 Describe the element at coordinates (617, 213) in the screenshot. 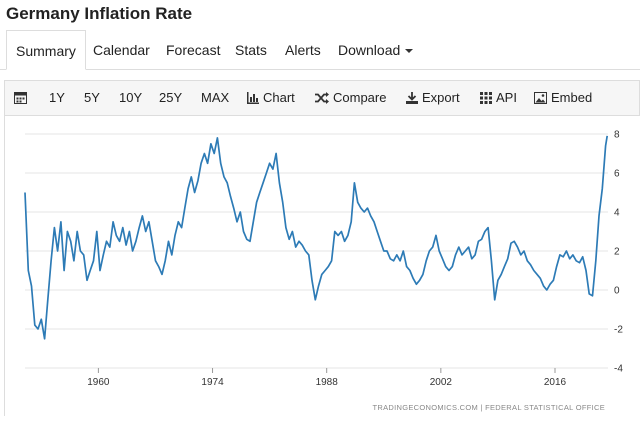

I see `y-tick-label: 4` at that location.